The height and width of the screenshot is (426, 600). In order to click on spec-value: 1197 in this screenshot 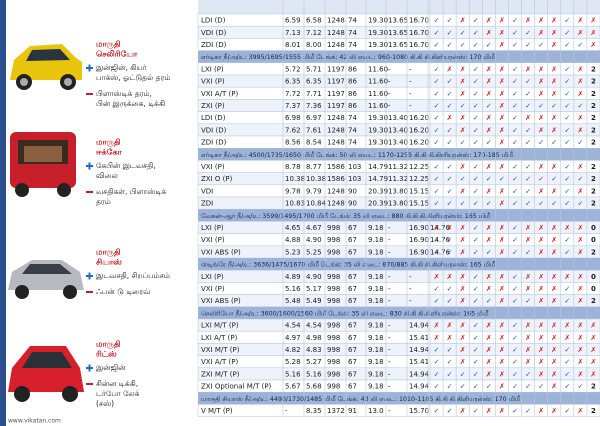, I will do `click(336, 69)`.